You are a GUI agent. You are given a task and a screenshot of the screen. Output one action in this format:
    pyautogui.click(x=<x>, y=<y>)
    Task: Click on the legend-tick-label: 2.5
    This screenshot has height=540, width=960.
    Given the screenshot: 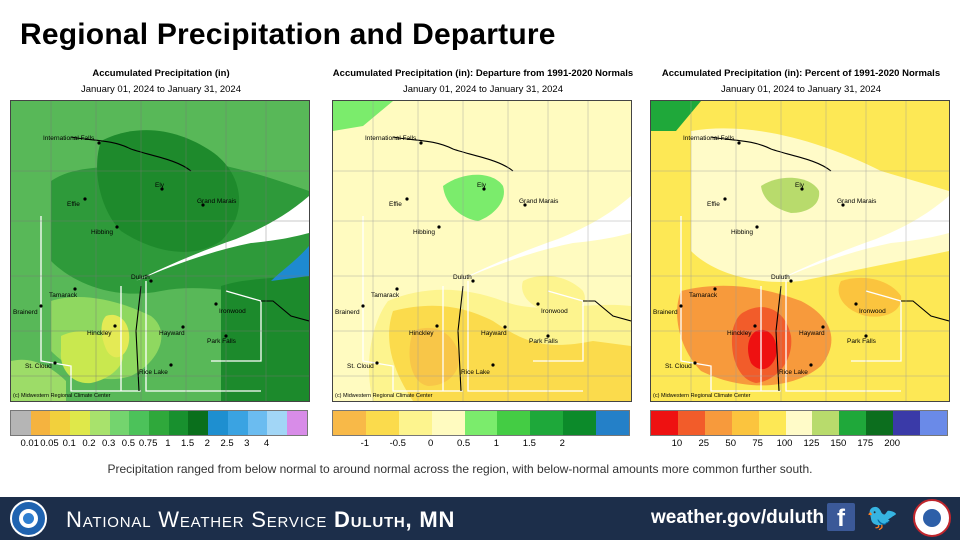 What is the action you would take?
    pyautogui.click(x=227, y=443)
    